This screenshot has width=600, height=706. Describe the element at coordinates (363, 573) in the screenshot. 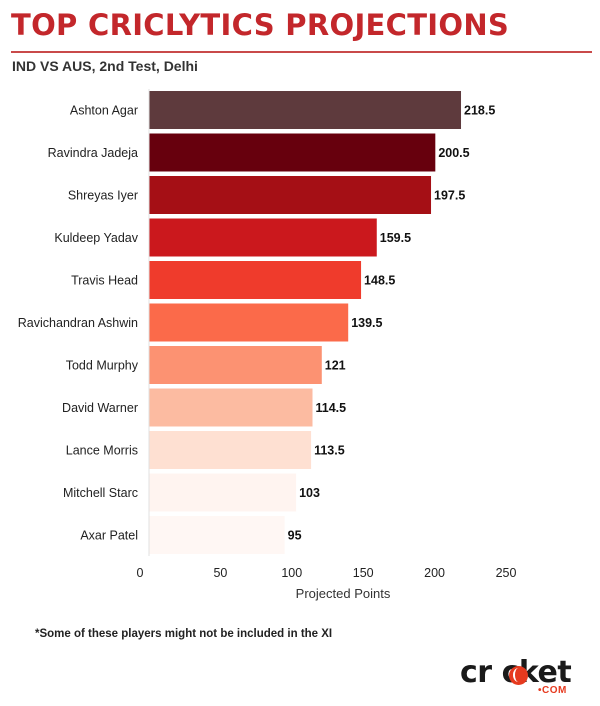

I see `x-tick-label: 150` at that location.